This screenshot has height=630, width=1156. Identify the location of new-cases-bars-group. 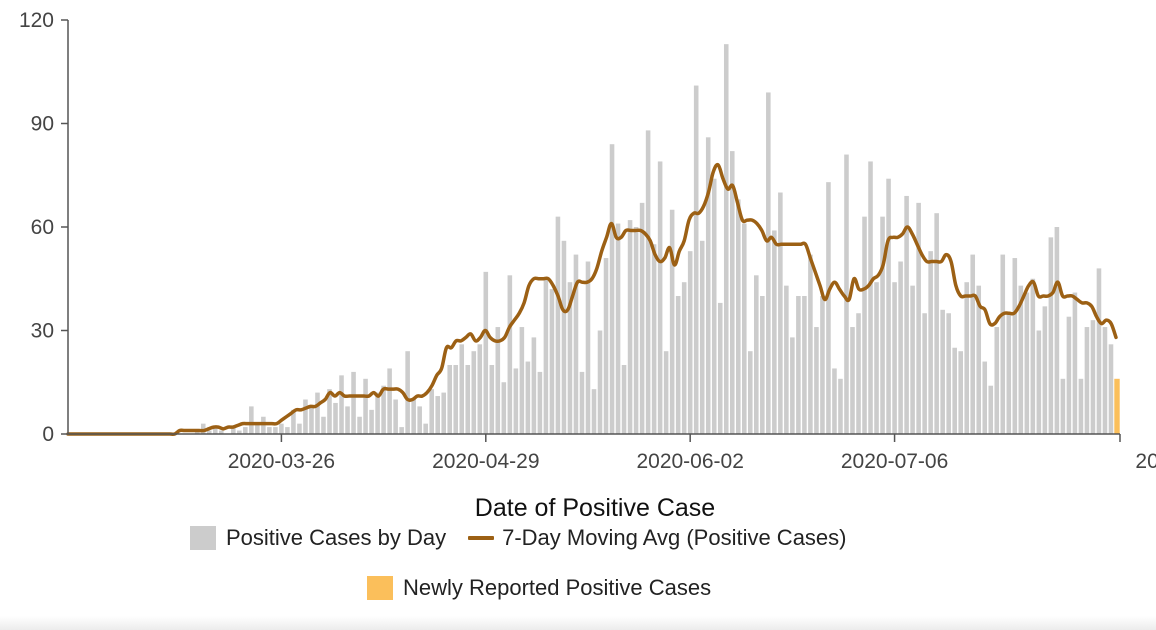
(1117, 406).